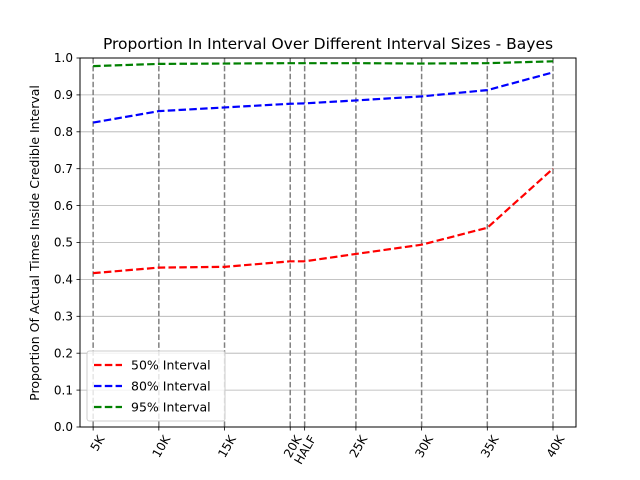 The width and height of the screenshot is (640, 480). What do you see at coordinates (98, 442) in the screenshot?
I see `x-tick-label: 5K` at bounding box center [98, 442].